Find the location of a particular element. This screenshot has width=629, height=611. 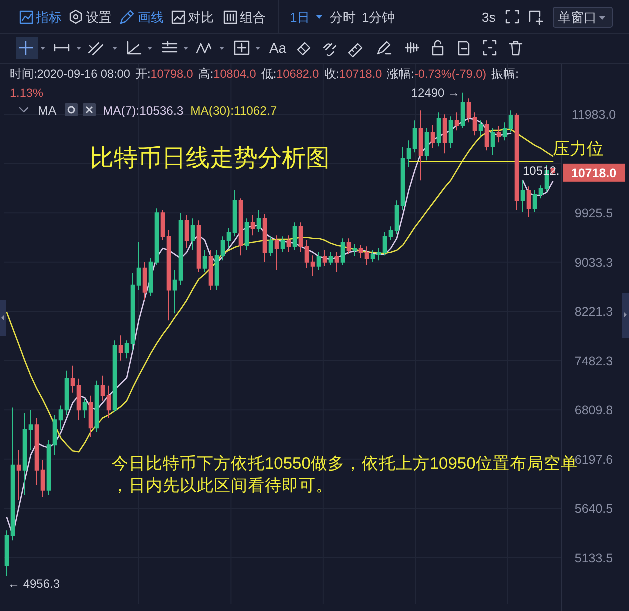

annotation: 12490 → is located at coordinates (435, 93).